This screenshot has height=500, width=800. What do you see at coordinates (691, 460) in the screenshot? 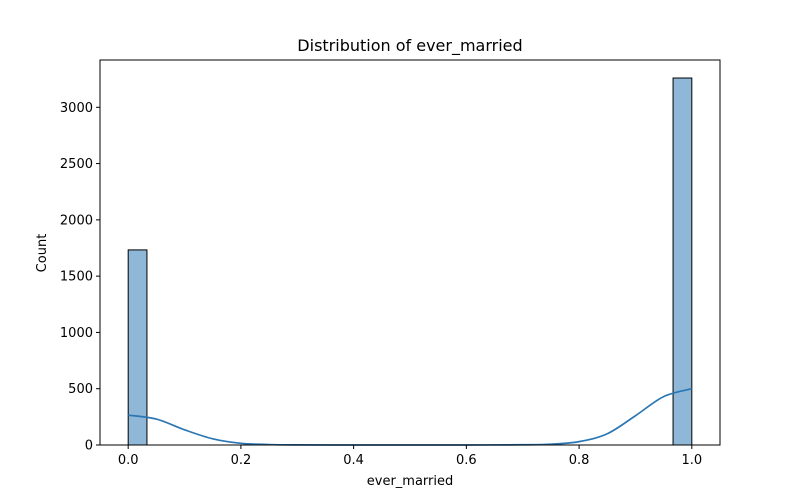
I see `x-tick-label-5: 1.0` at bounding box center [691, 460].